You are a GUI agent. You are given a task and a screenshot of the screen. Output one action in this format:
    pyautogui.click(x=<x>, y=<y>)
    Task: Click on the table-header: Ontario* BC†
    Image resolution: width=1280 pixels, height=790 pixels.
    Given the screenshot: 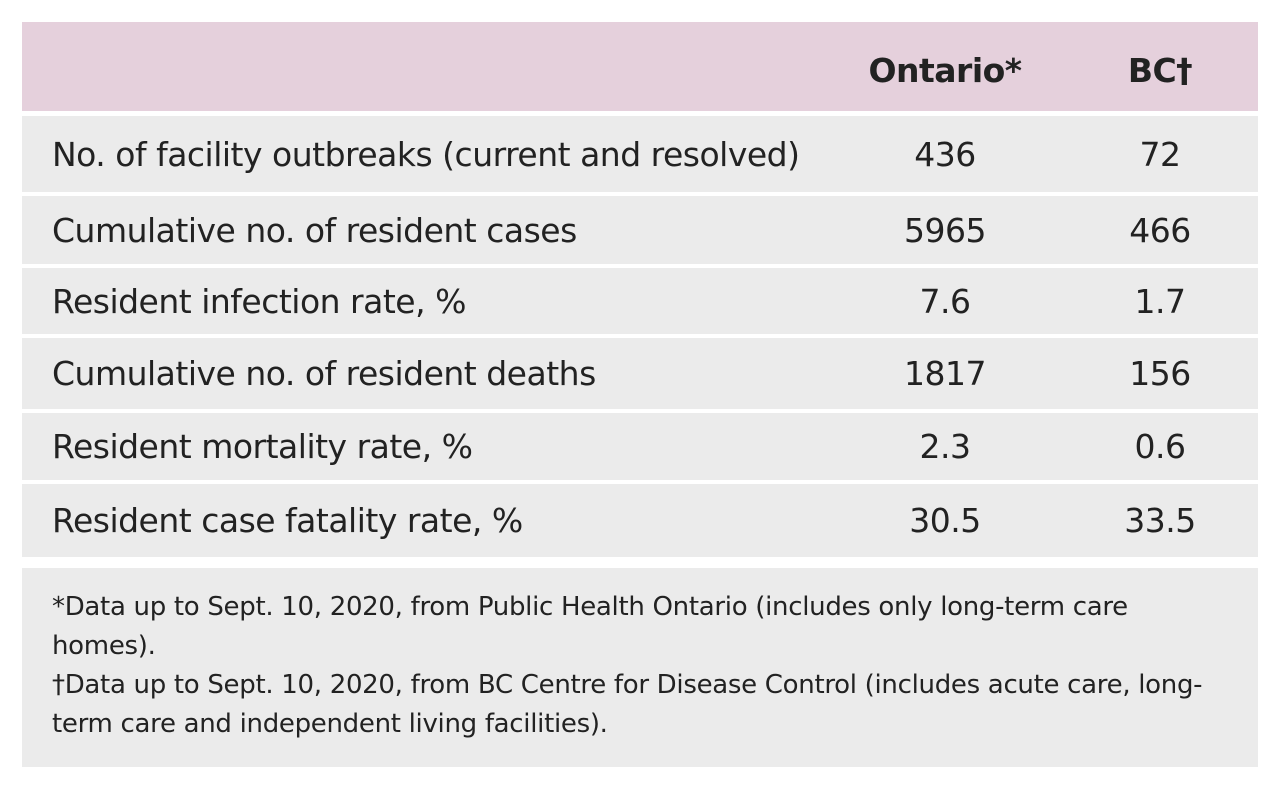 What is the action you would take?
    pyautogui.click(x=640, y=66)
    